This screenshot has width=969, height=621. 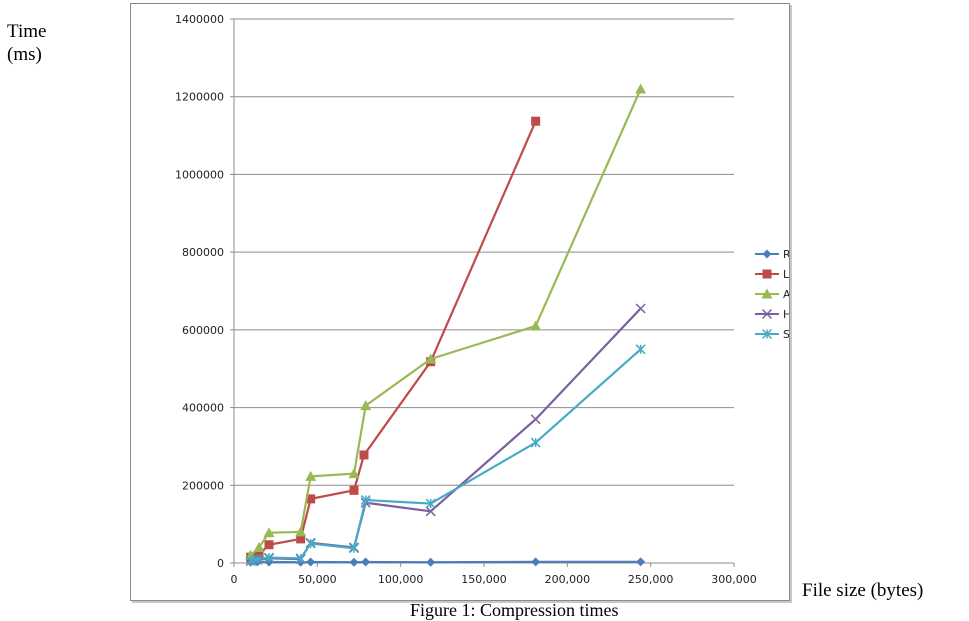 What do you see at coordinates (401, 579) in the screenshot?
I see `x-tick-label: 100,000` at bounding box center [401, 579].